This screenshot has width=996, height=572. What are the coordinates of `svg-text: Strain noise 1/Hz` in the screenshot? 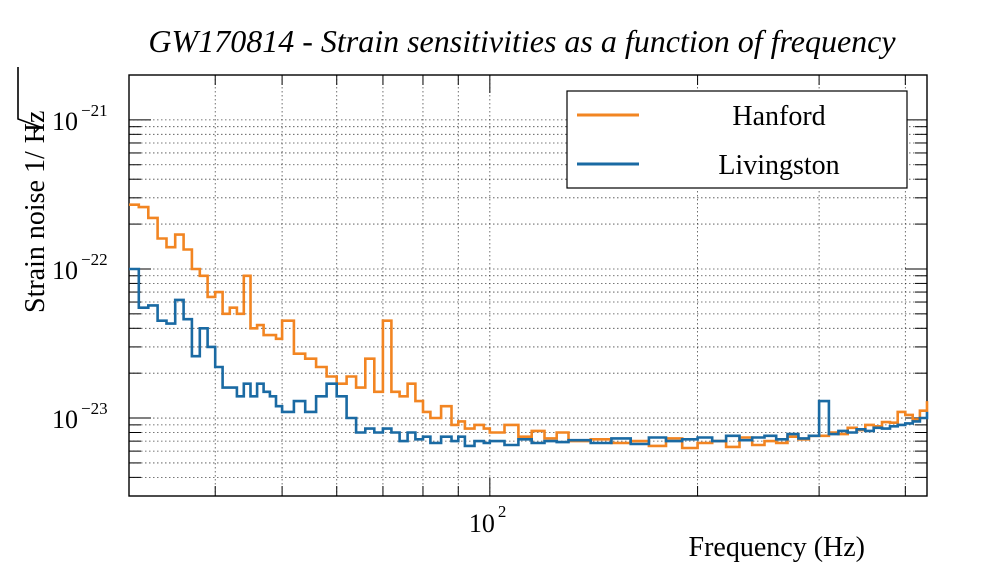 It's located at (35, 212).